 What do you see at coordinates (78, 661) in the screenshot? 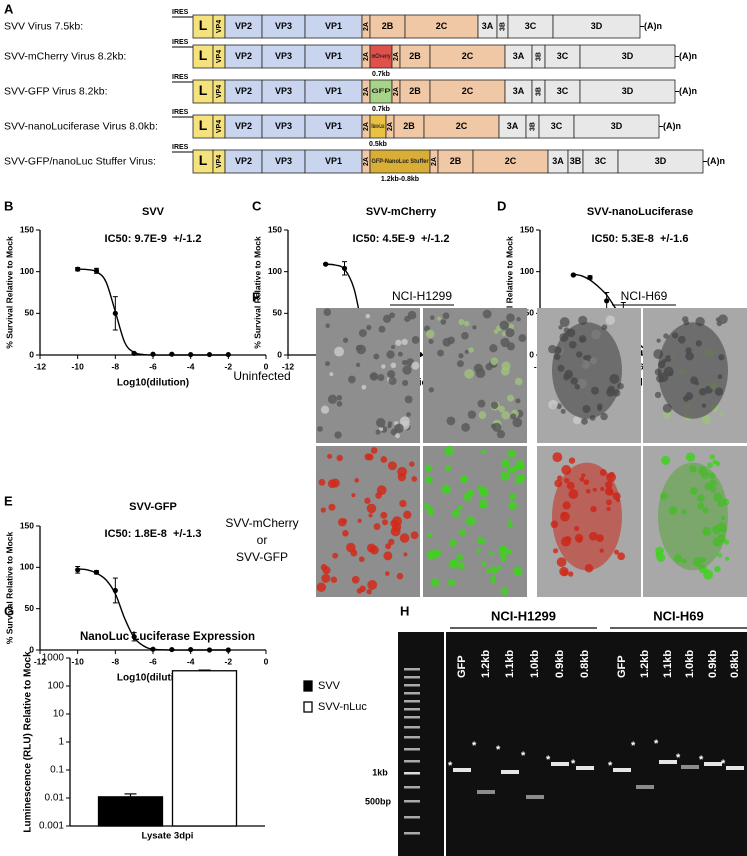
I see `x-tick-label: -10` at bounding box center [78, 661].